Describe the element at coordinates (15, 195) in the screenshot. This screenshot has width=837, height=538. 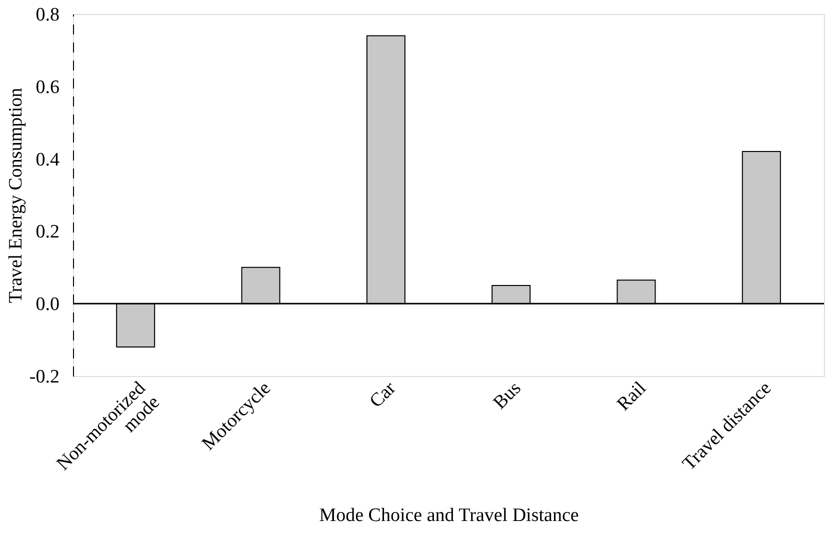
I see `y-axis-title: Travel Energy Consumption` at that location.